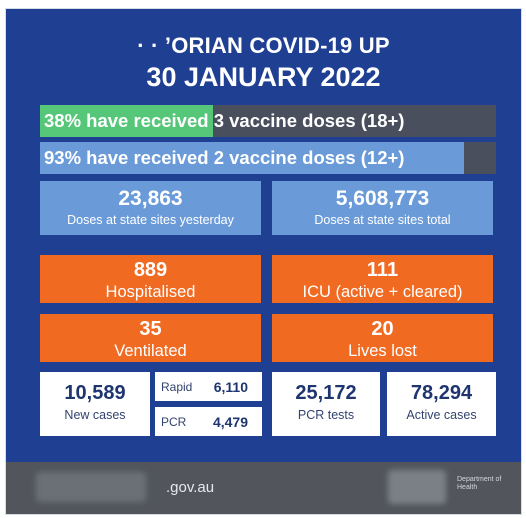 This screenshot has width=526, height=518. Describe the element at coordinates (150, 198) in the screenshot. I see `doses-yesterday-value: 23,863` at that location.